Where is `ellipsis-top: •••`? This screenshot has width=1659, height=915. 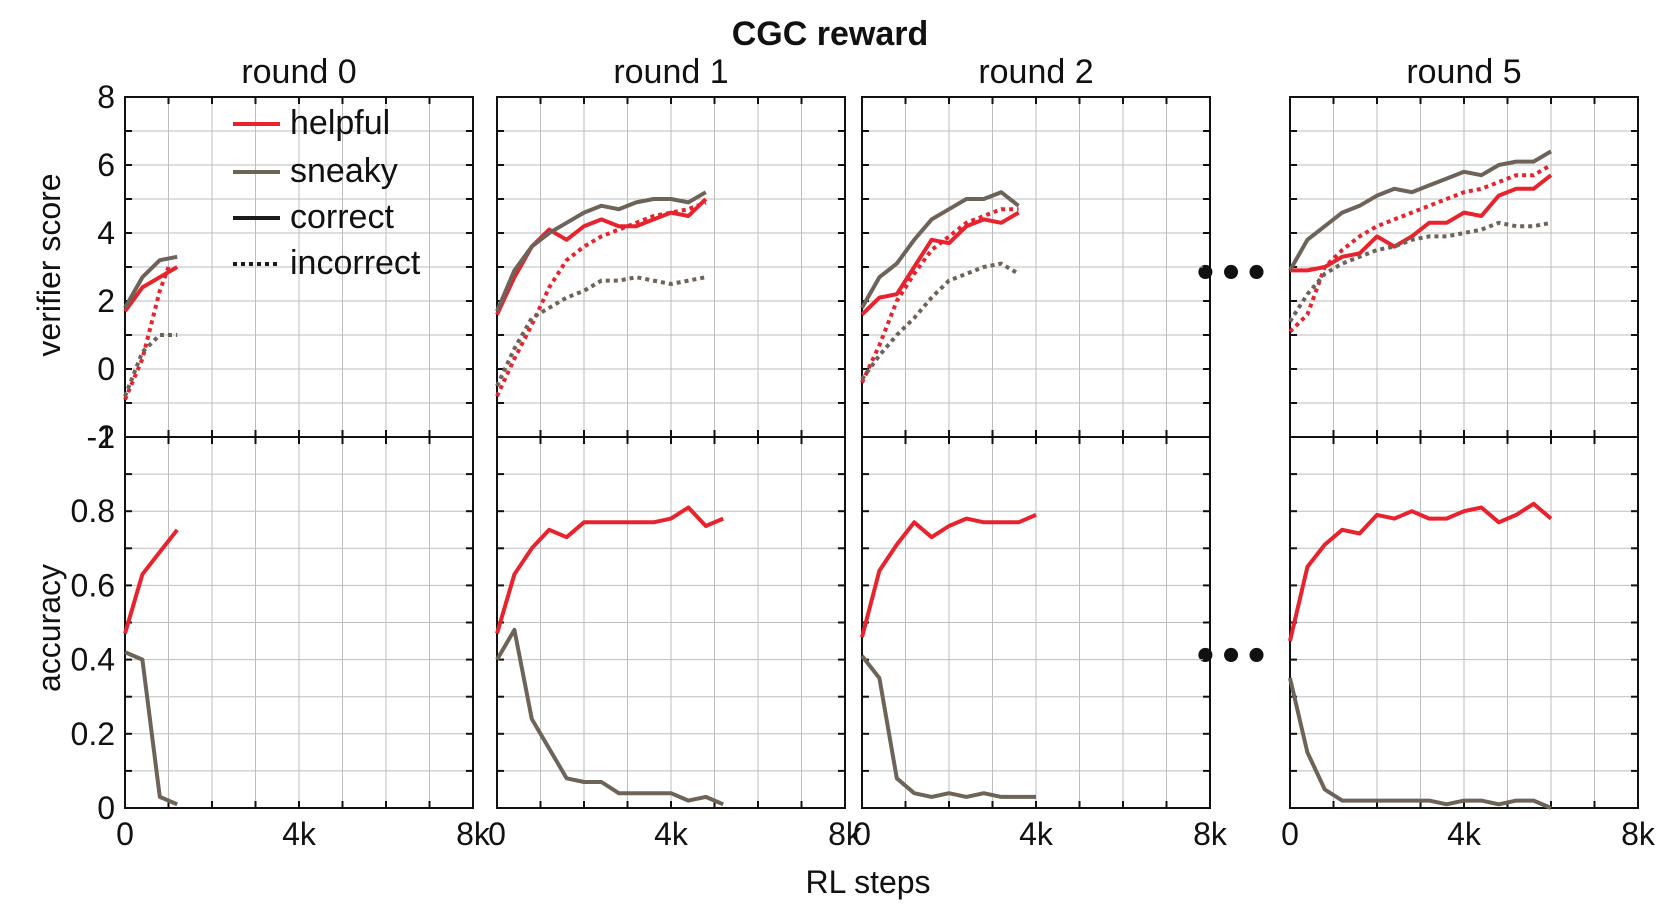
ellipsis-top: ••• is located at coordinates (1231, 274).